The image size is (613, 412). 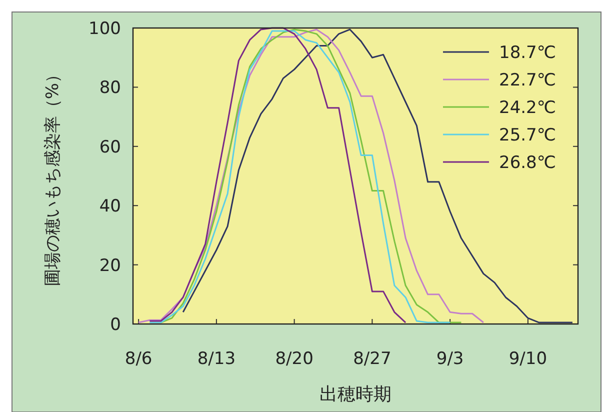 I want to click on legend-label: 24.2℃, so click(x=527, y=108).